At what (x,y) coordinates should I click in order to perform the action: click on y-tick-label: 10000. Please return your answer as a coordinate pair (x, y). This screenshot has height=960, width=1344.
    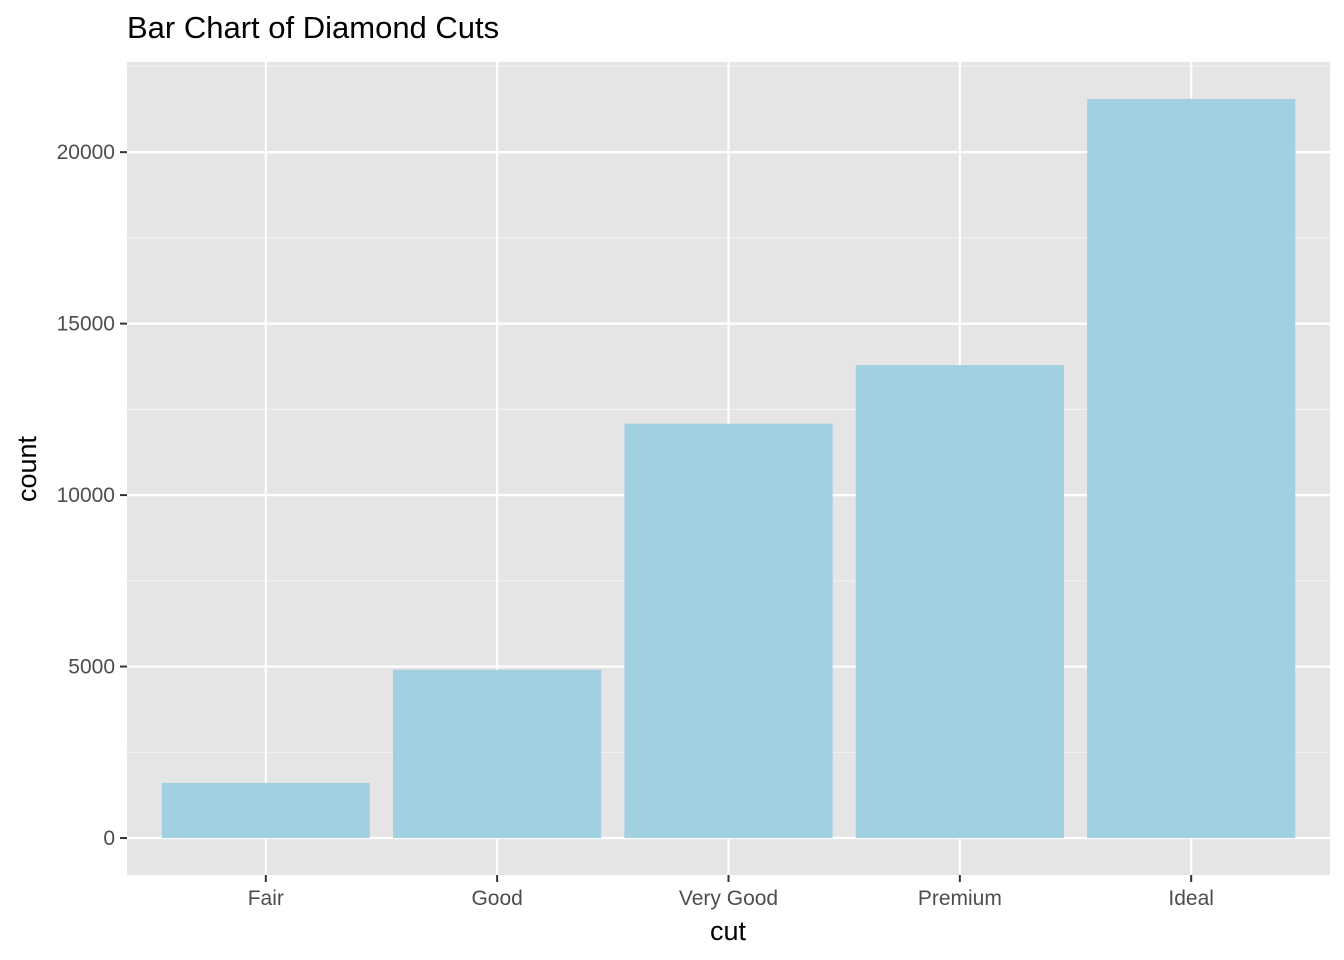
    Looking at the image, I should click on (86, 495).